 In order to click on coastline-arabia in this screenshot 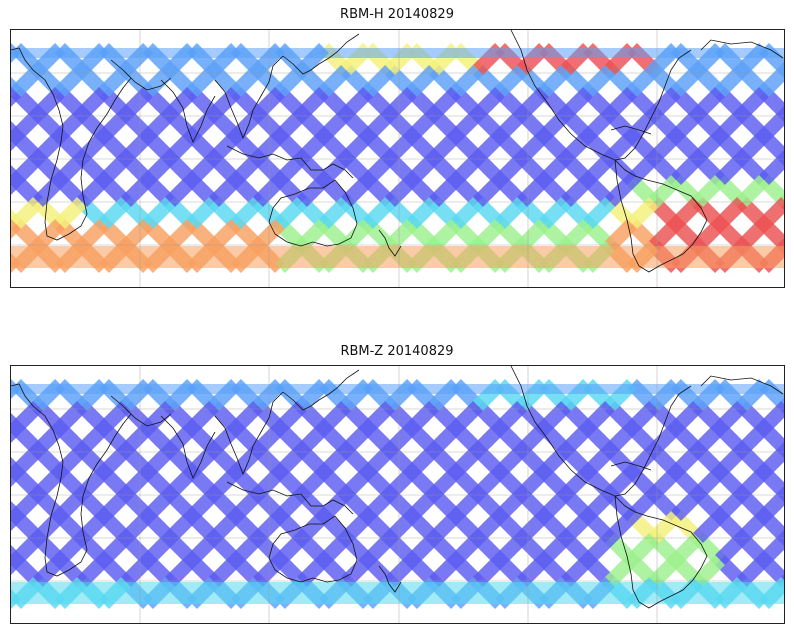, I will do `click(141, 411)`.